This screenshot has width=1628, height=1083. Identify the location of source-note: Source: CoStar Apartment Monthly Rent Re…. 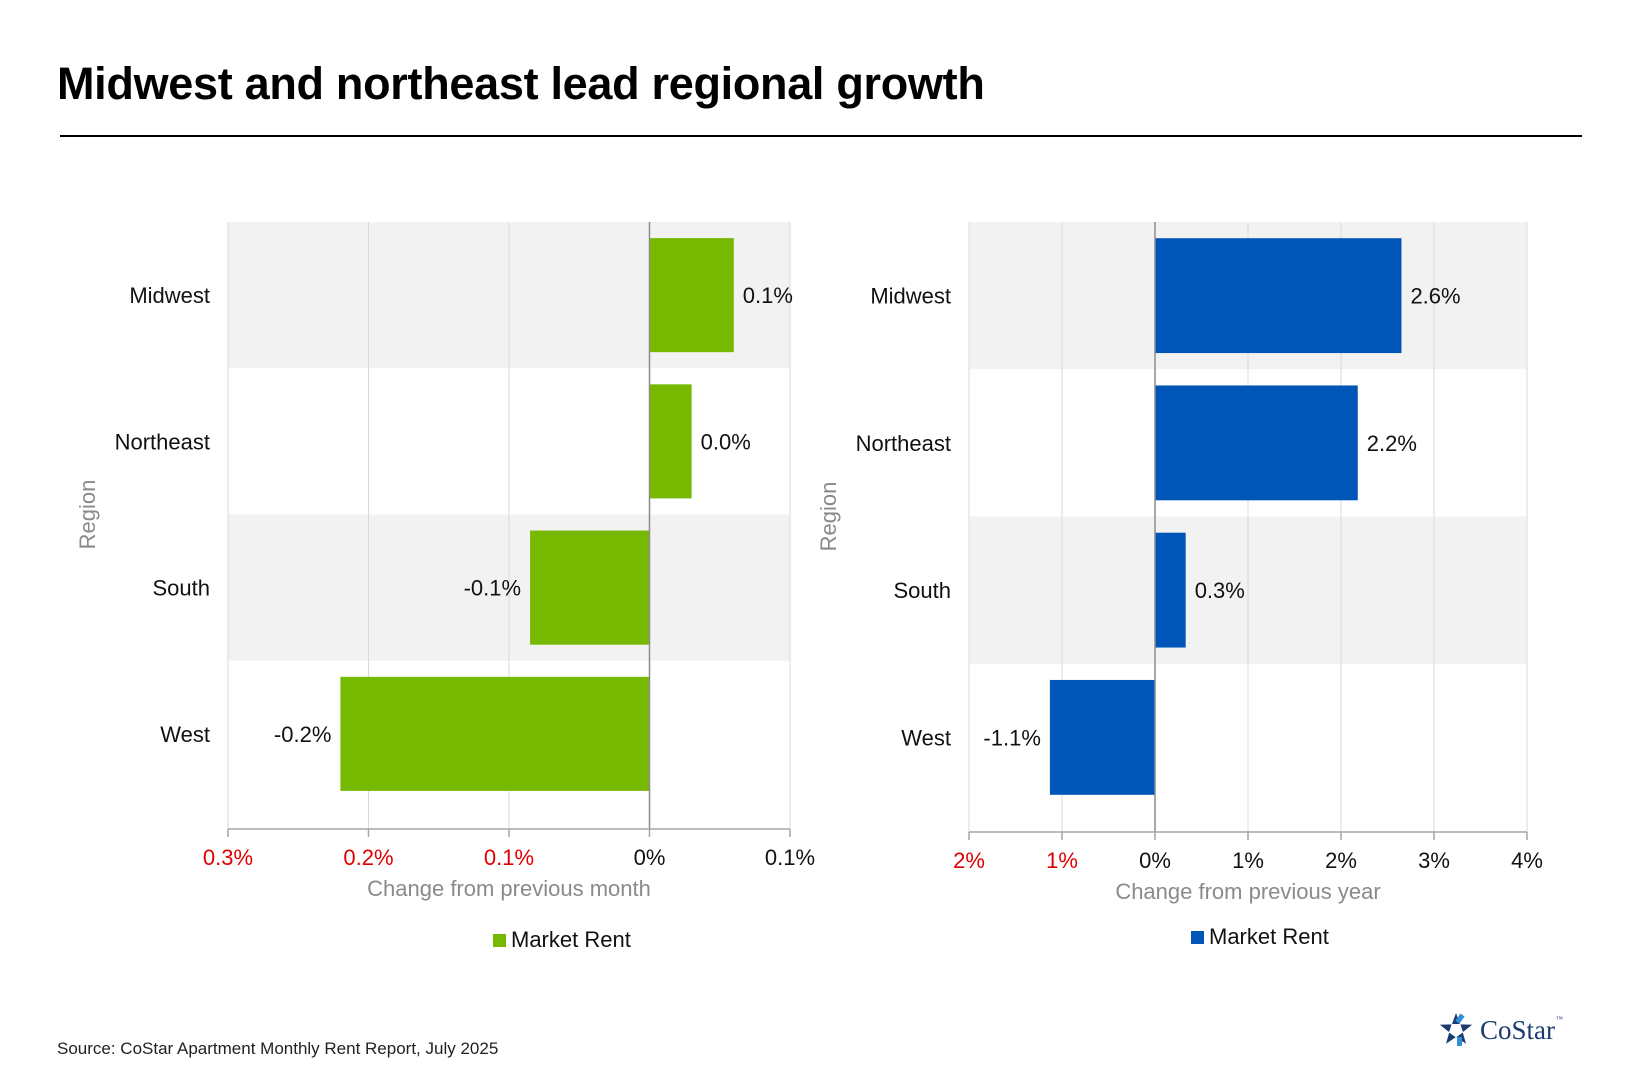
(278, 1048).